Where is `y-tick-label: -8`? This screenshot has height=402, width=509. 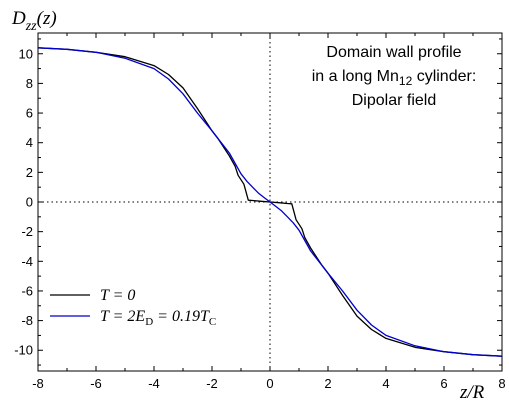 y-tick-label: -8 is located at coordinates (27, 320).